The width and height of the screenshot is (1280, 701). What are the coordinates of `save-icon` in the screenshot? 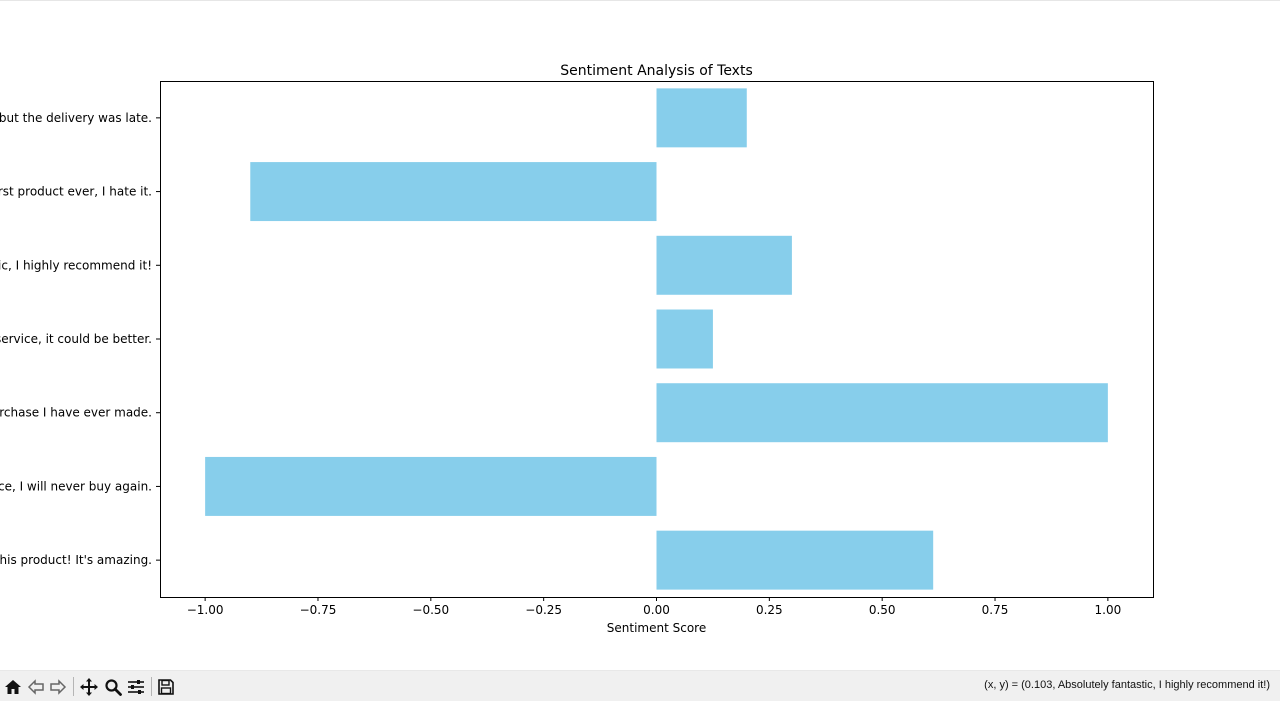 It's located at (166, 687).